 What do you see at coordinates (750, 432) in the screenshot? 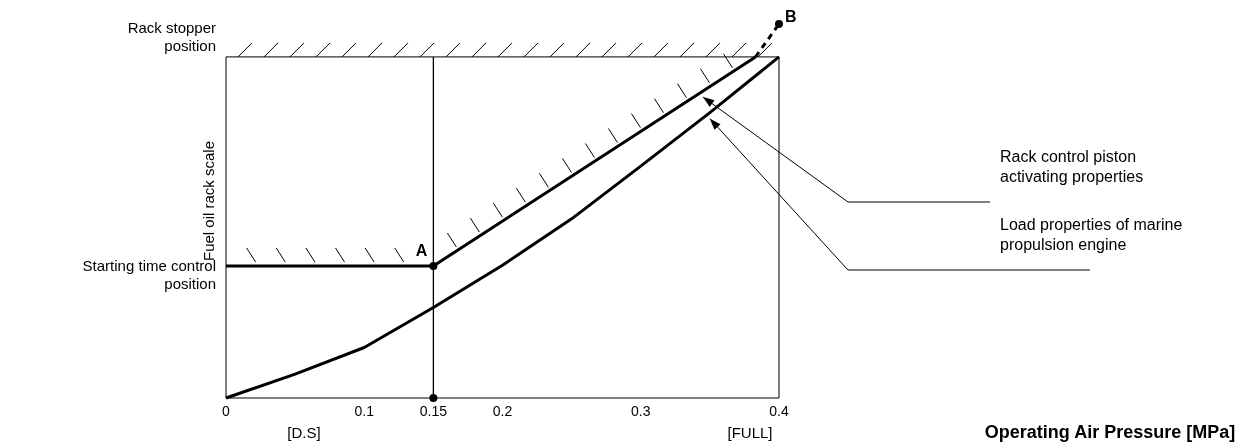
I see `text: [FULL]` at bounding box center [750, 432].